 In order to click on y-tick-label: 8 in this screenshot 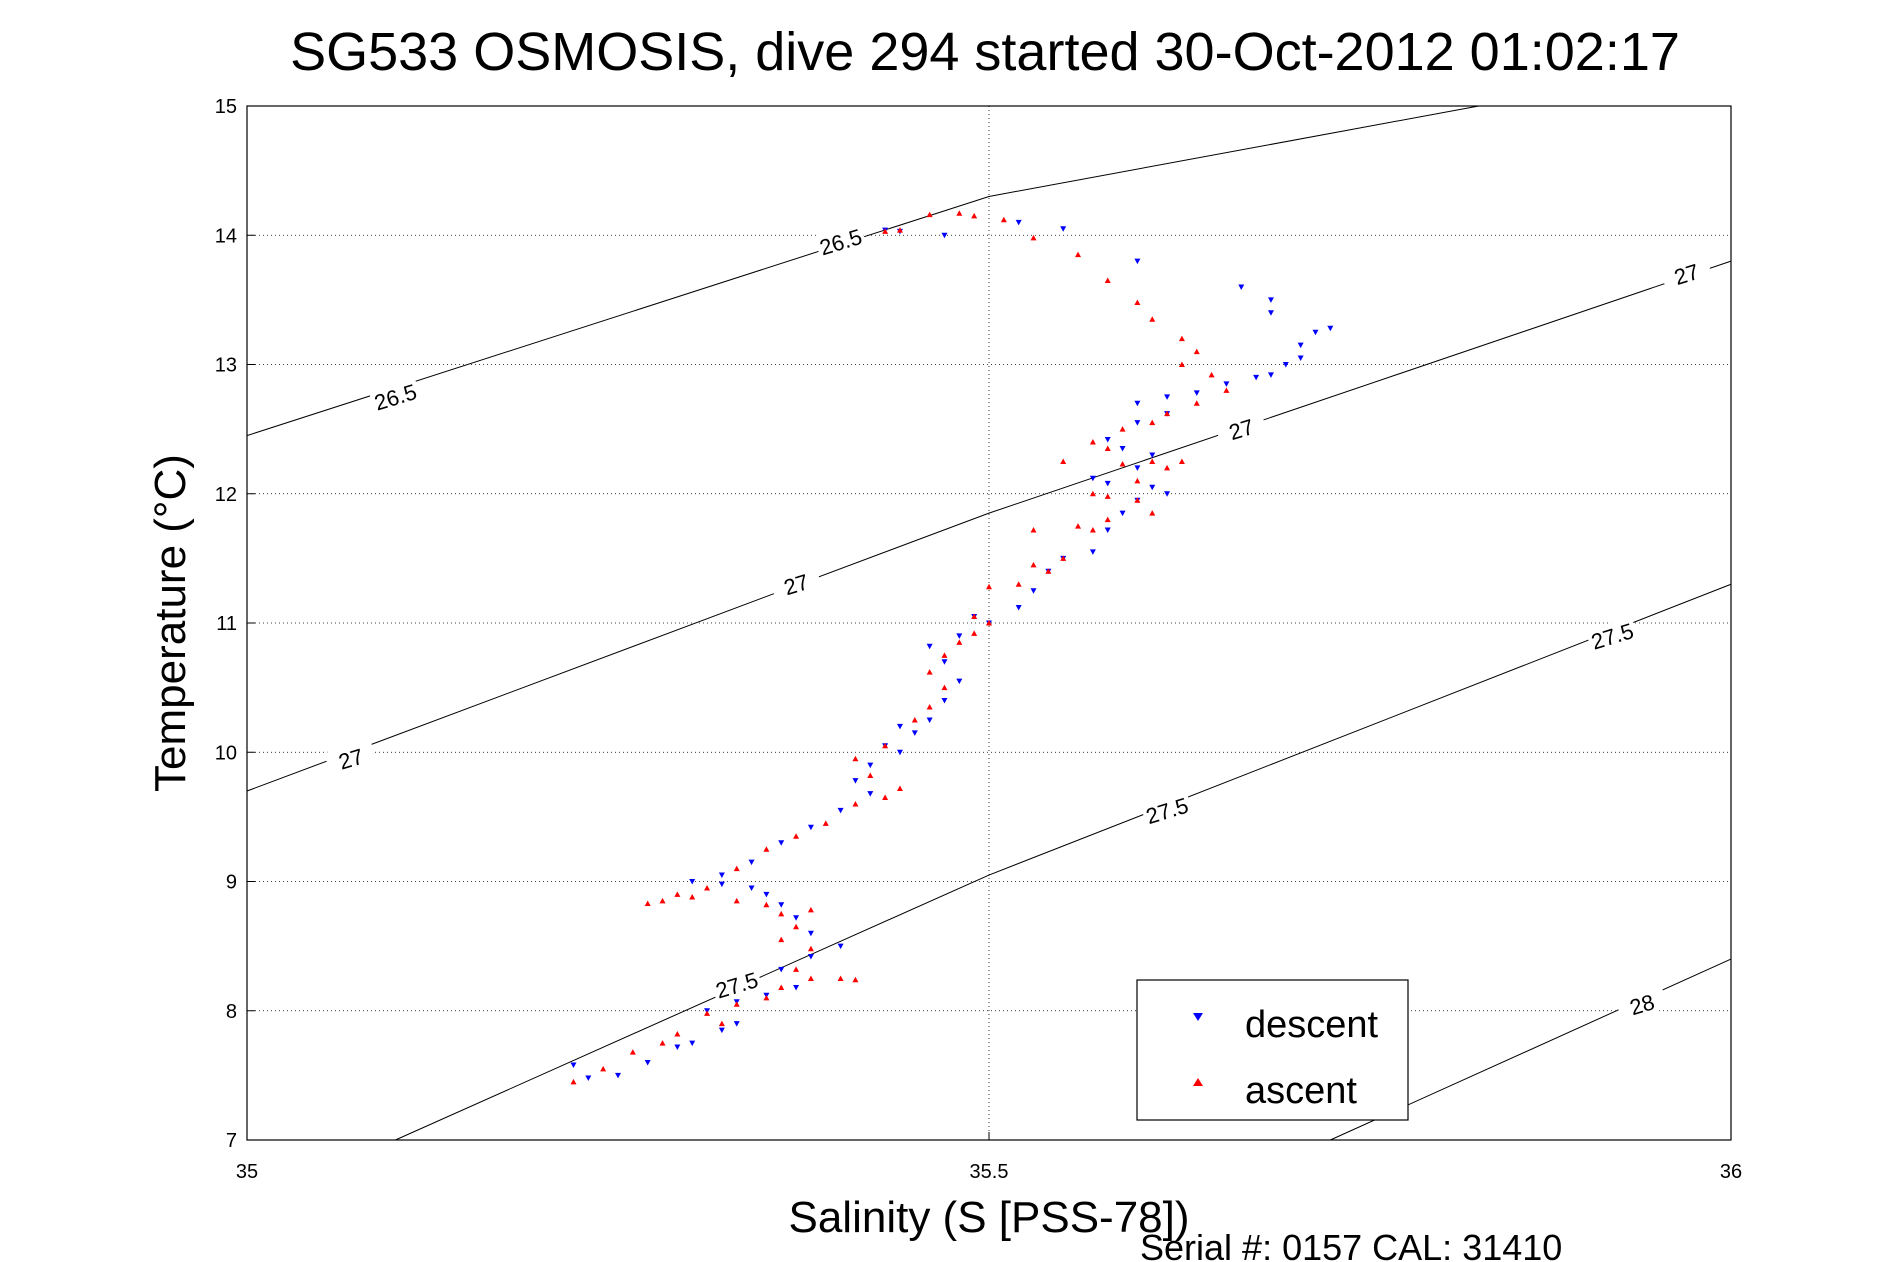, I will do `click(231, 1012)`.